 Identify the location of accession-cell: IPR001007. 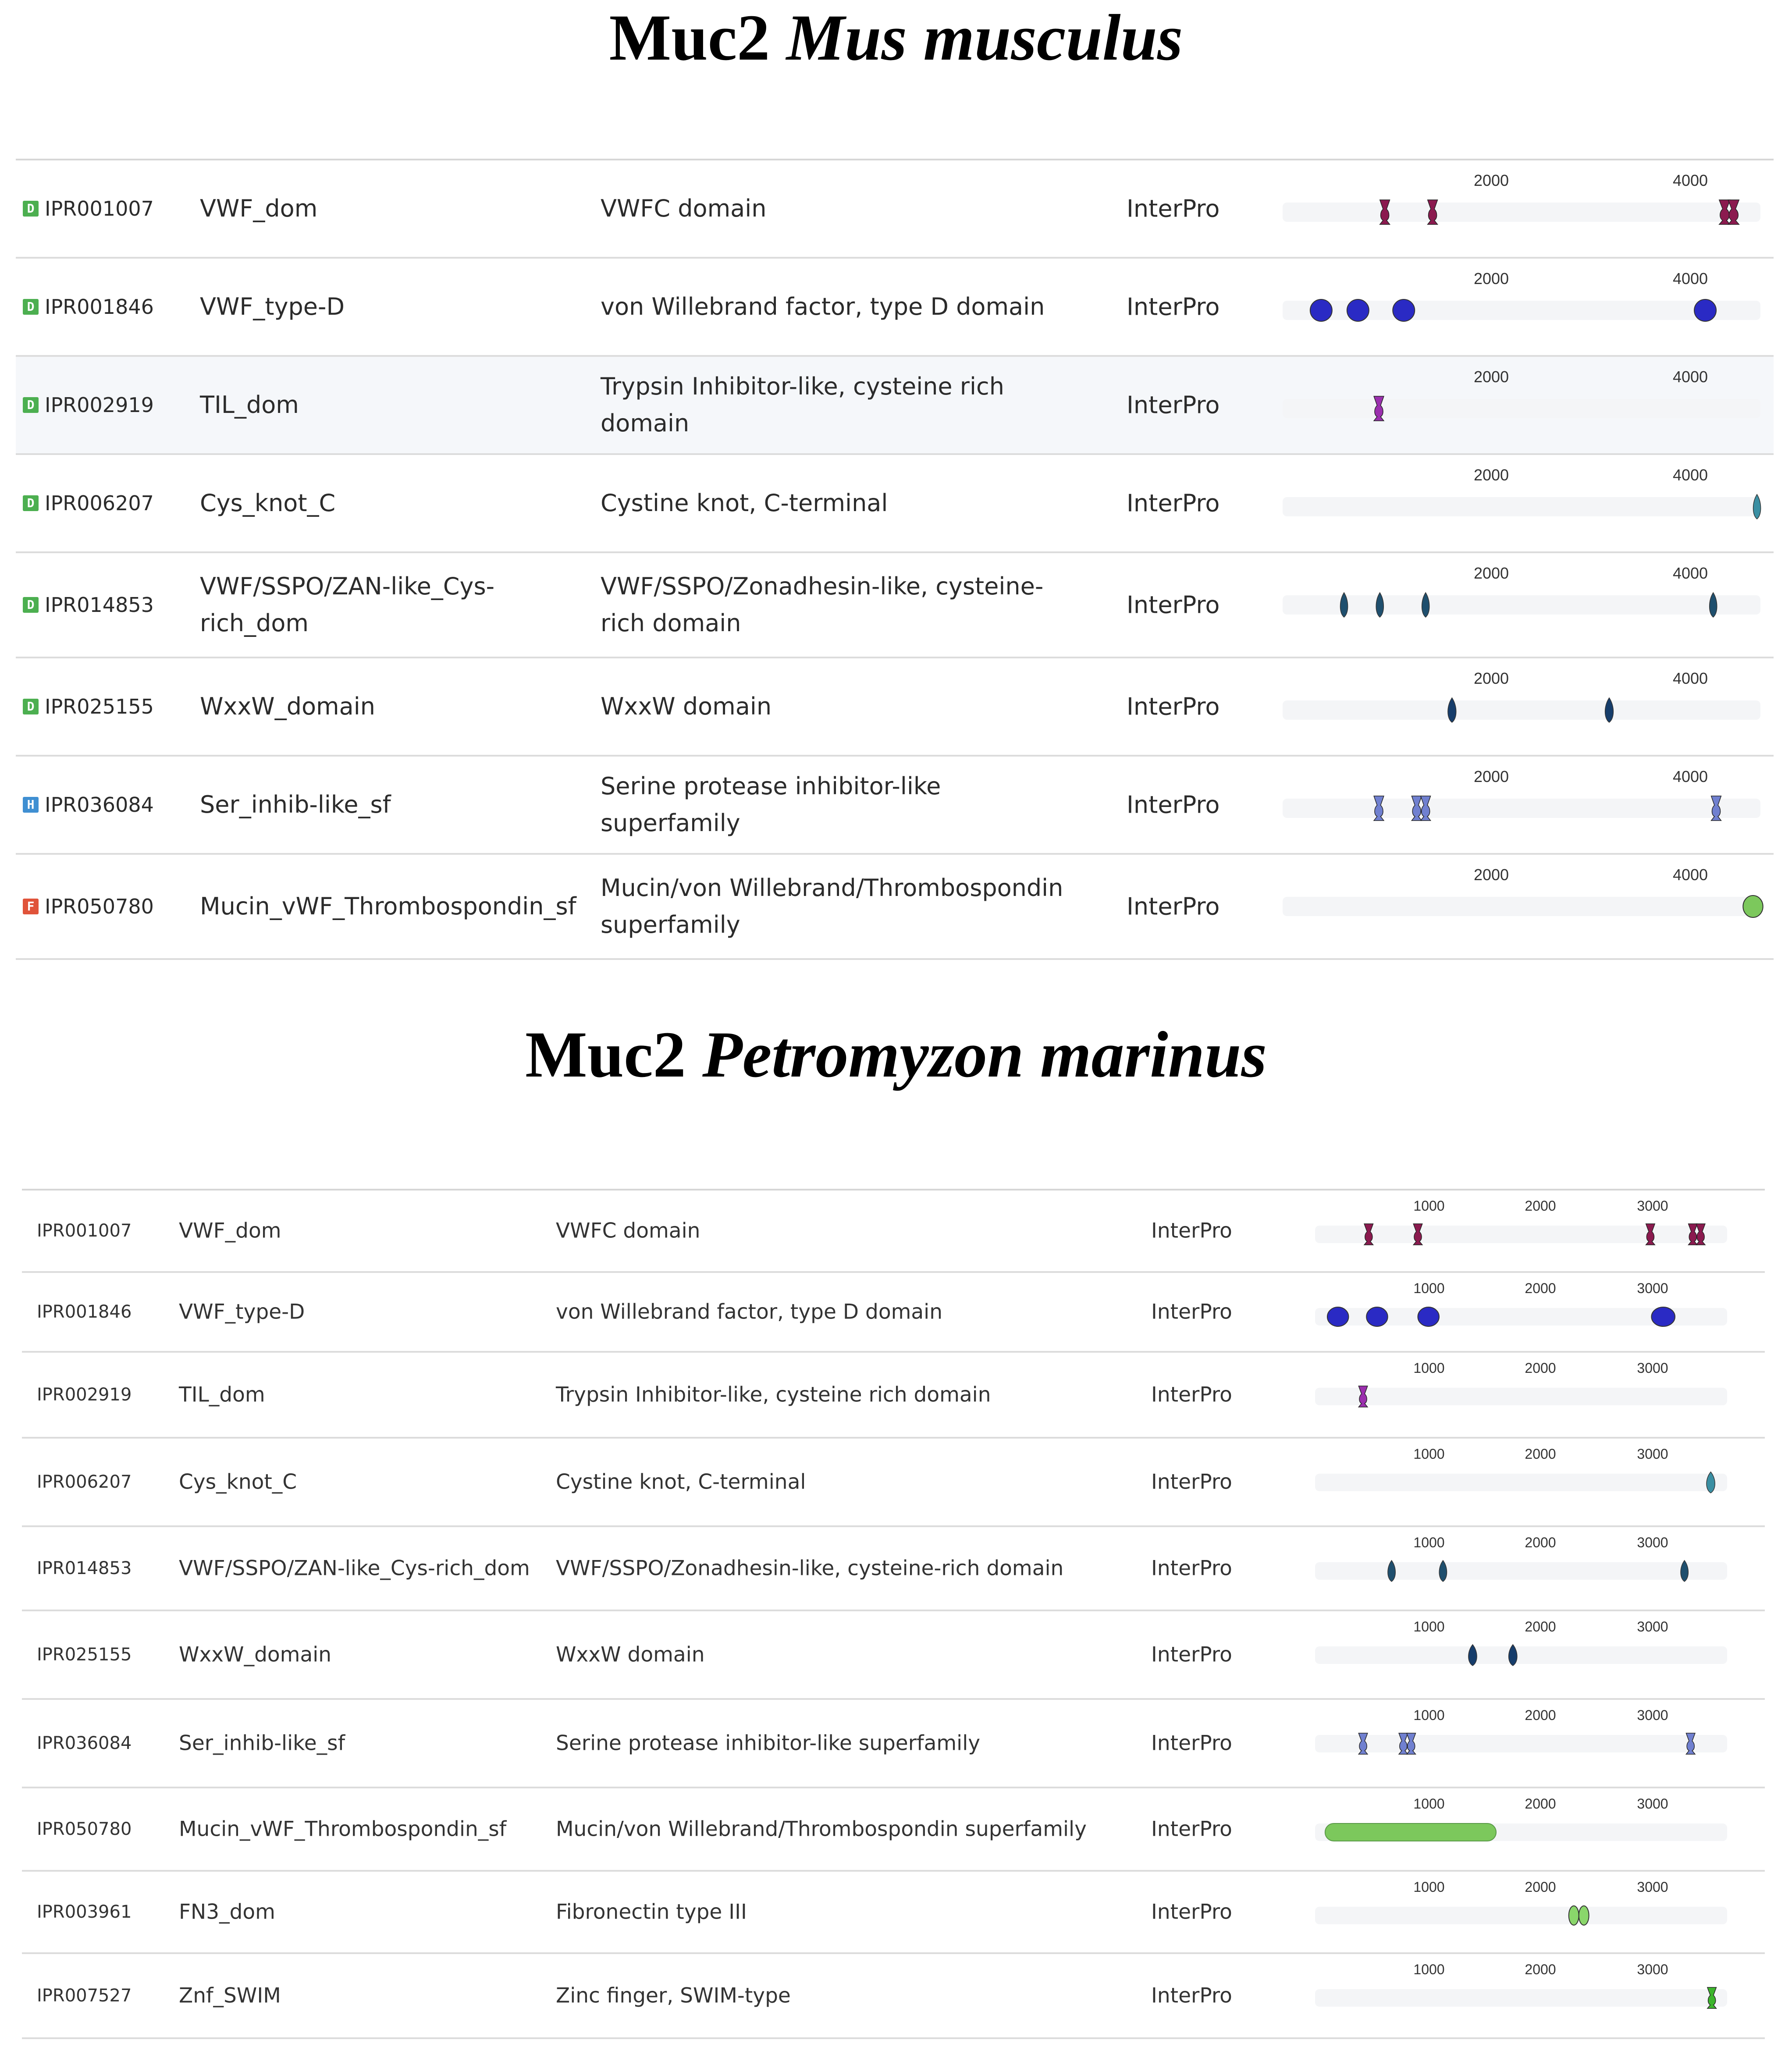
(84, 1231).